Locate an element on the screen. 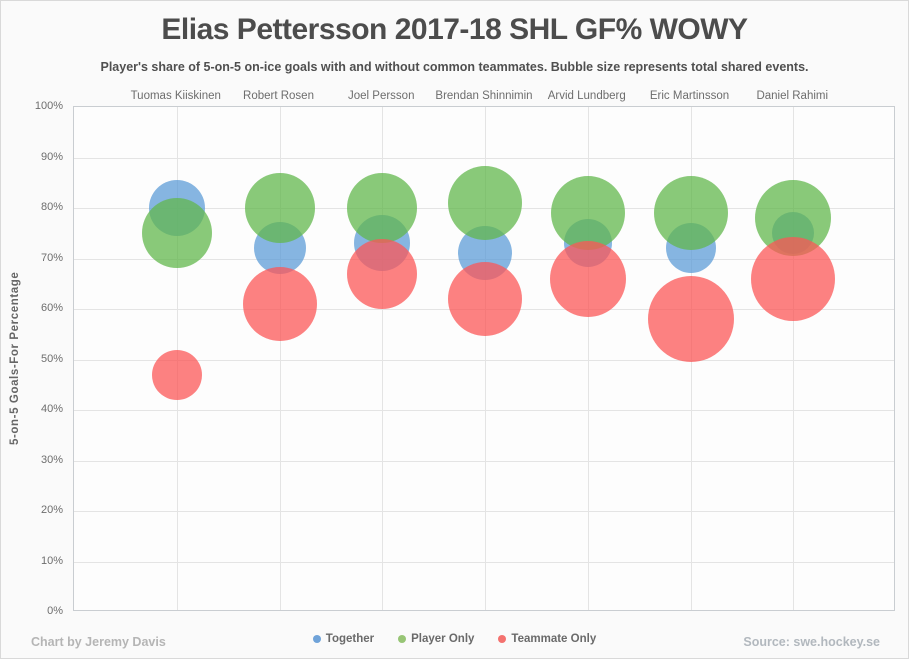 The image size is (909, 659). y-tick-label: 0% is located at coordinates (55, 611).